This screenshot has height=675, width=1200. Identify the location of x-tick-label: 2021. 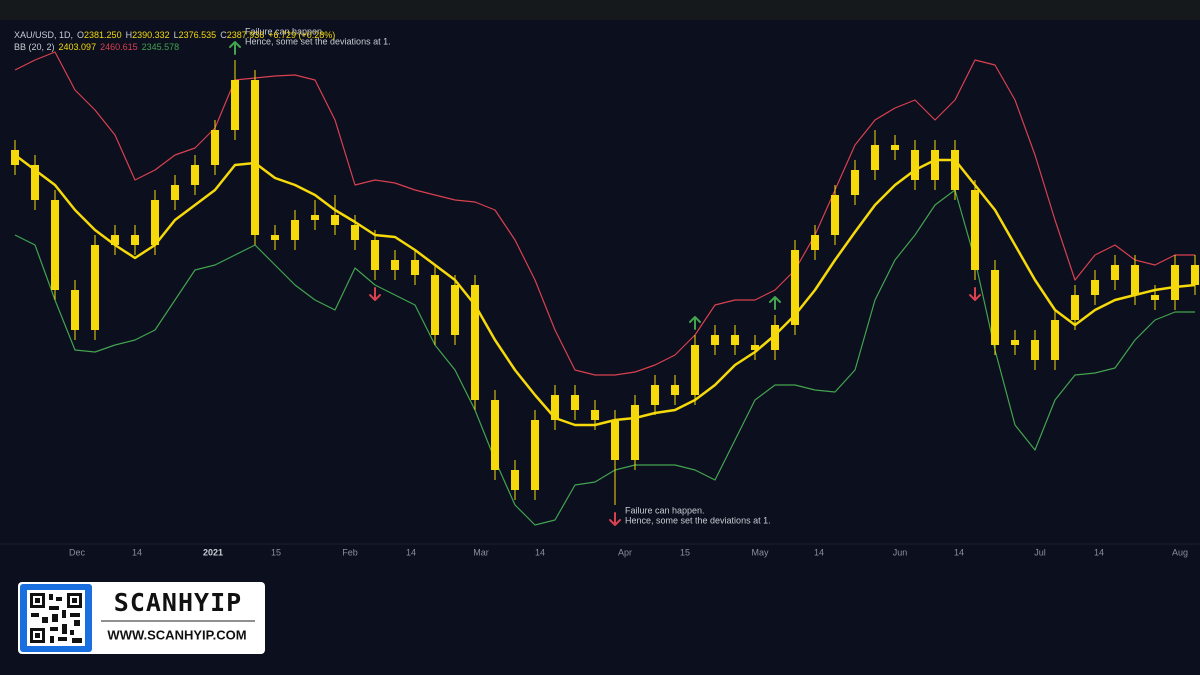
(213, 552).